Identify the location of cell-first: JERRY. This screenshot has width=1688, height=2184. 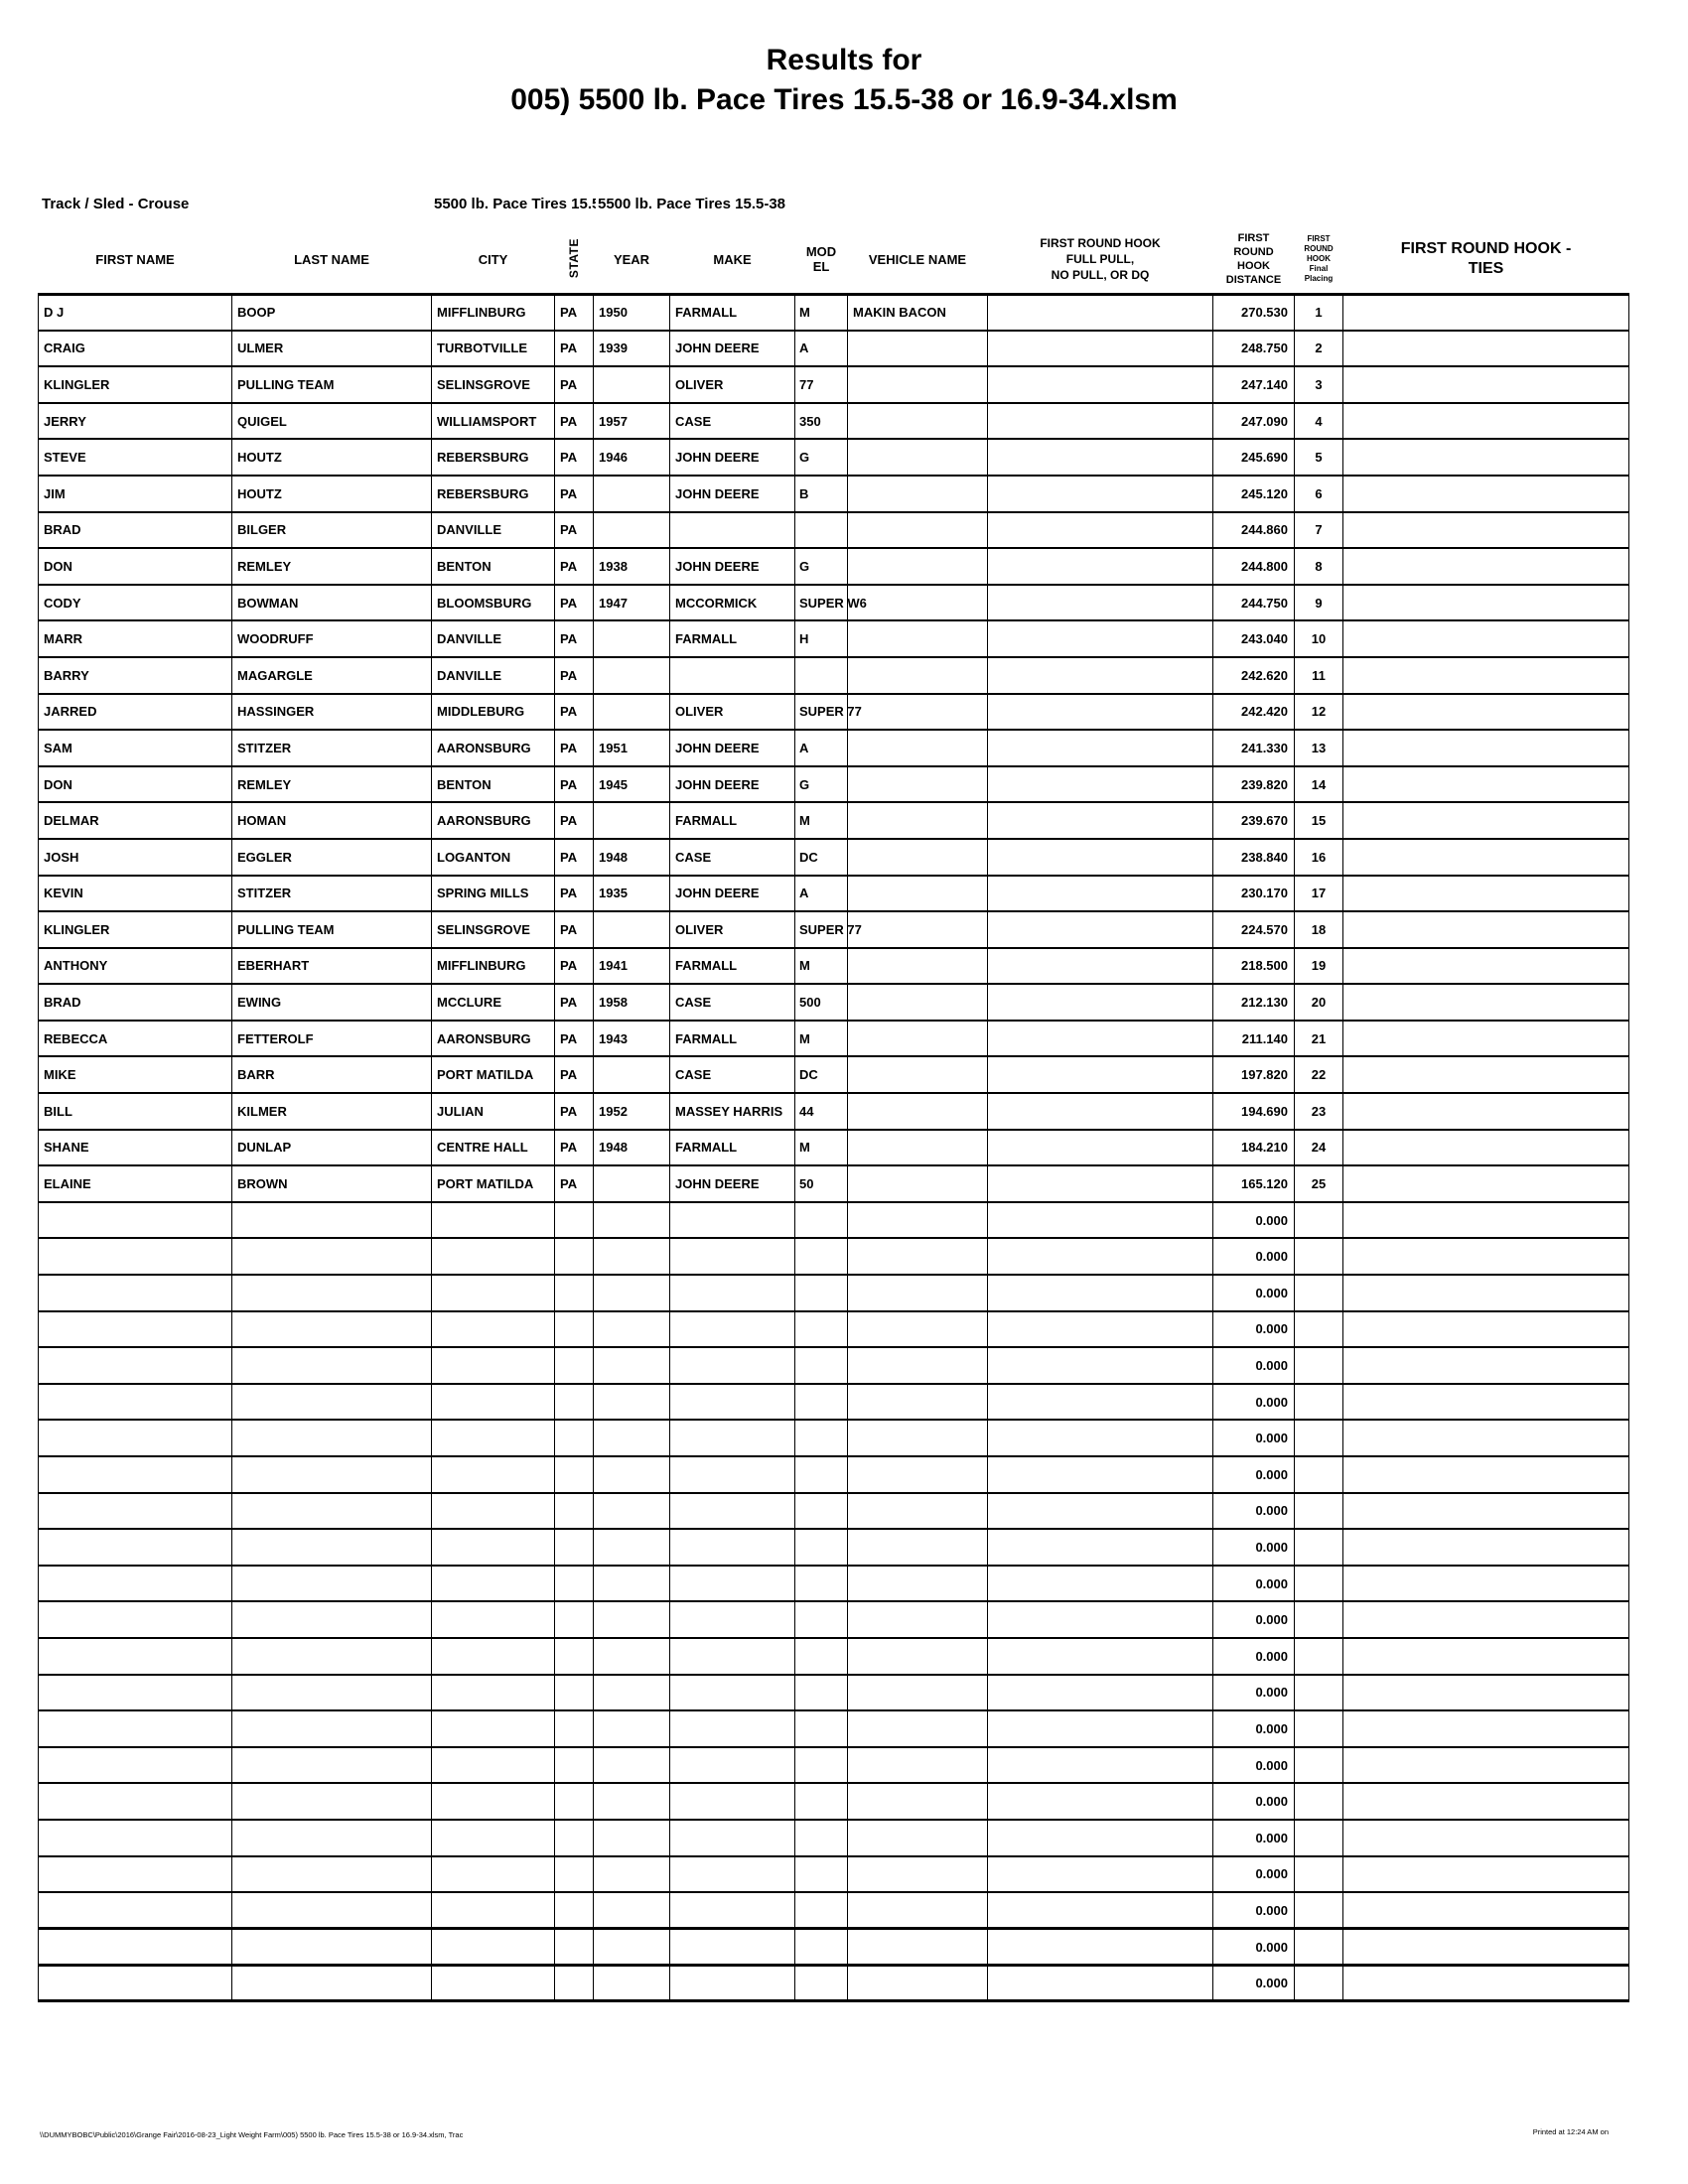
(135, 421).